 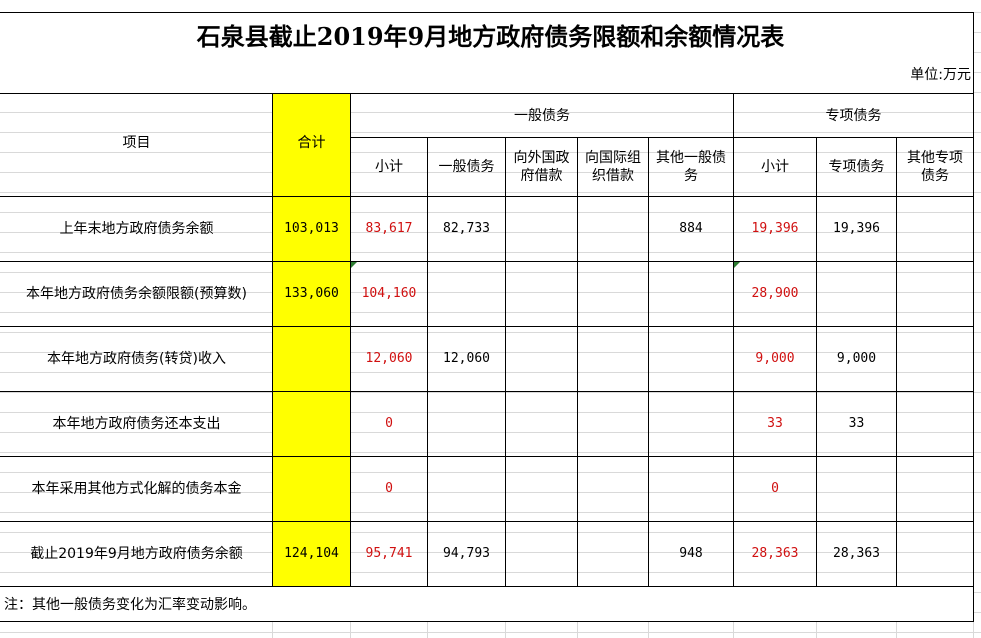 I want to click on header-general-col: 一般债务, so click(x=466, y=167).